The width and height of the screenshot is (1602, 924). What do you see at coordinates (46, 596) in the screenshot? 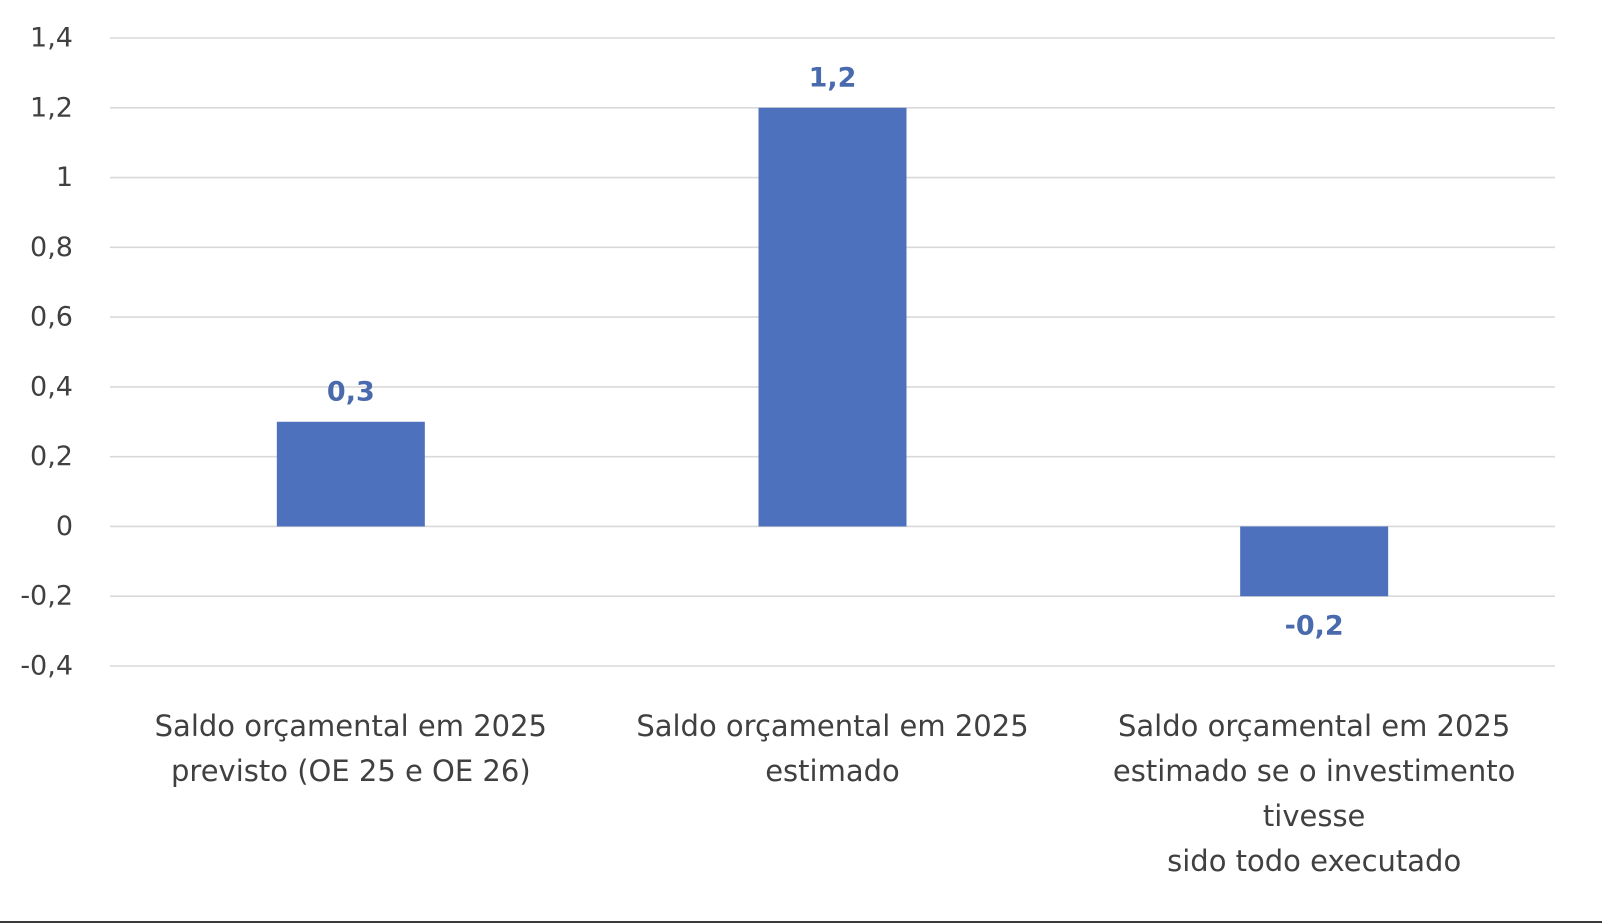
I see `y-tick-label: -0,2` at bounding box center [46, 596].